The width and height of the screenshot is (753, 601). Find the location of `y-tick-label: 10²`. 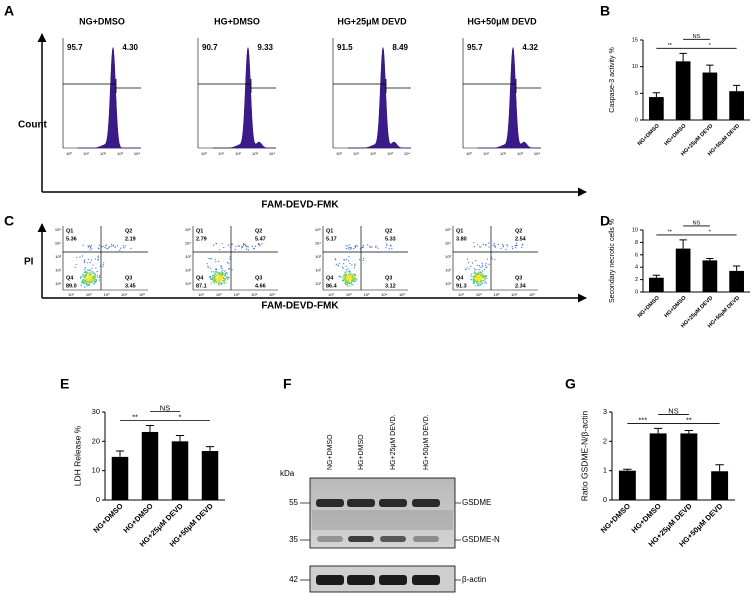

y-tick-label: 10² is located at coordinates (318, 270).